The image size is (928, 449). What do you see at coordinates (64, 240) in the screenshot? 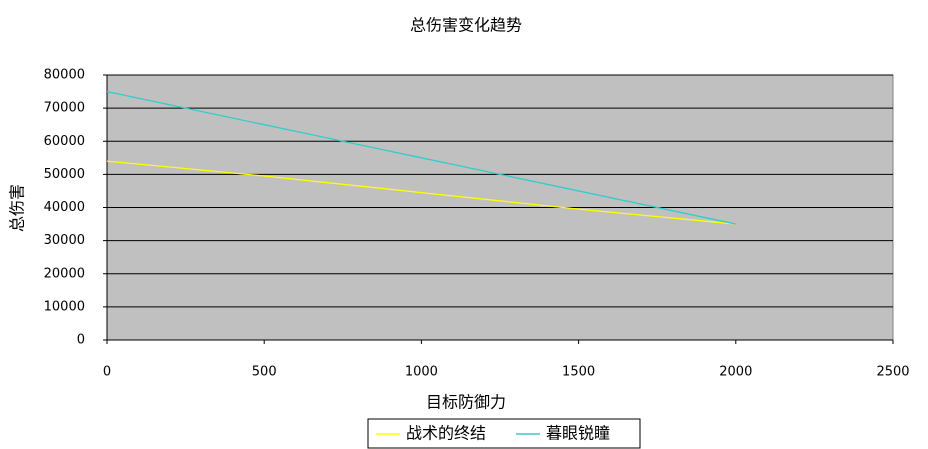
I see `y-tick-label: 30000` at bounding box center [64, 240].